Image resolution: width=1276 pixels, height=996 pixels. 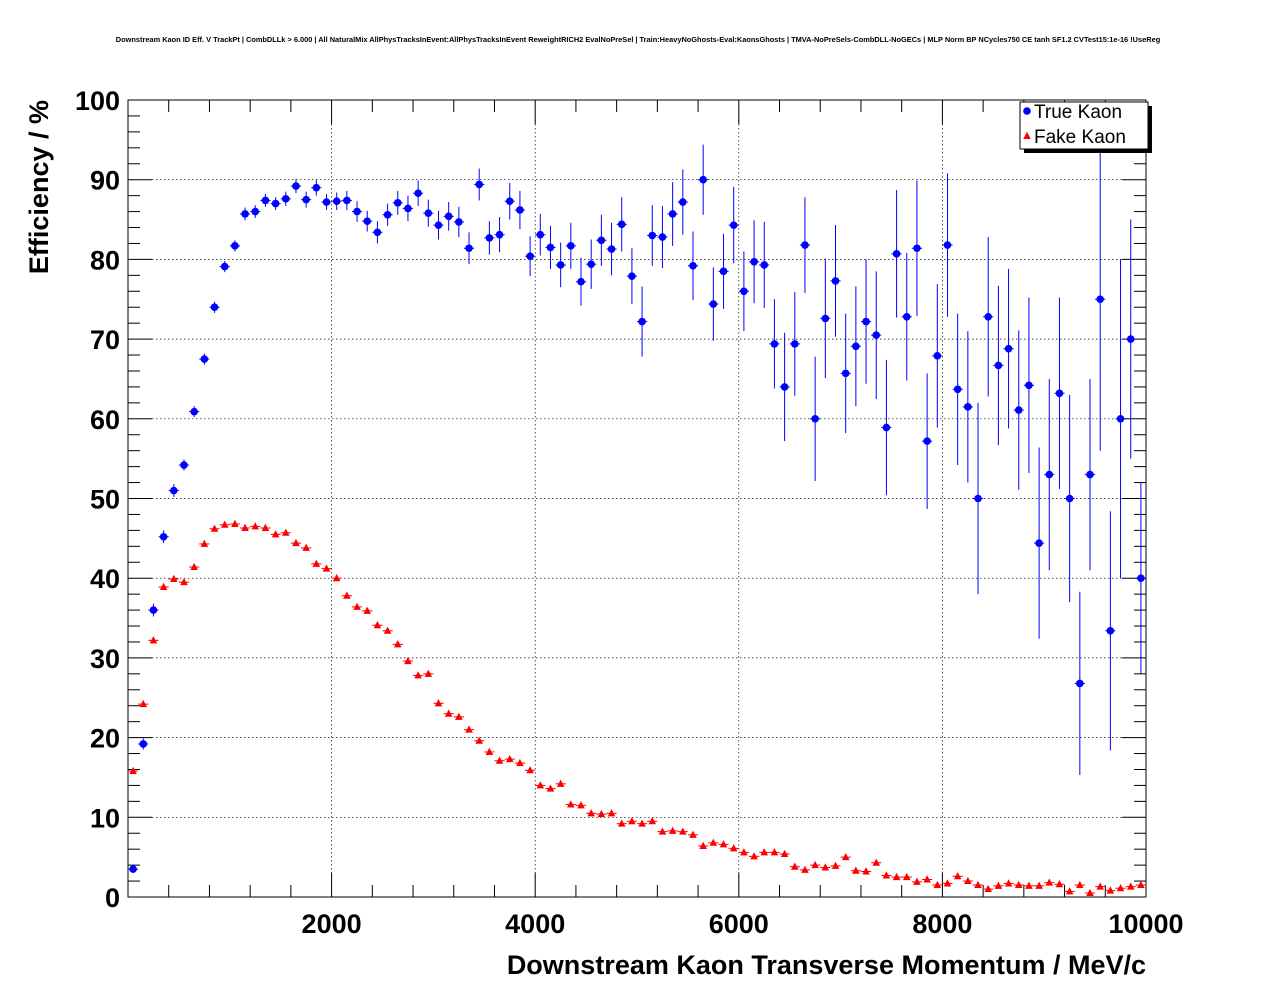 I want to click on x-axis-tick-labels: 2000 4000 6000 8000 10000, so click(x=743, y=924).